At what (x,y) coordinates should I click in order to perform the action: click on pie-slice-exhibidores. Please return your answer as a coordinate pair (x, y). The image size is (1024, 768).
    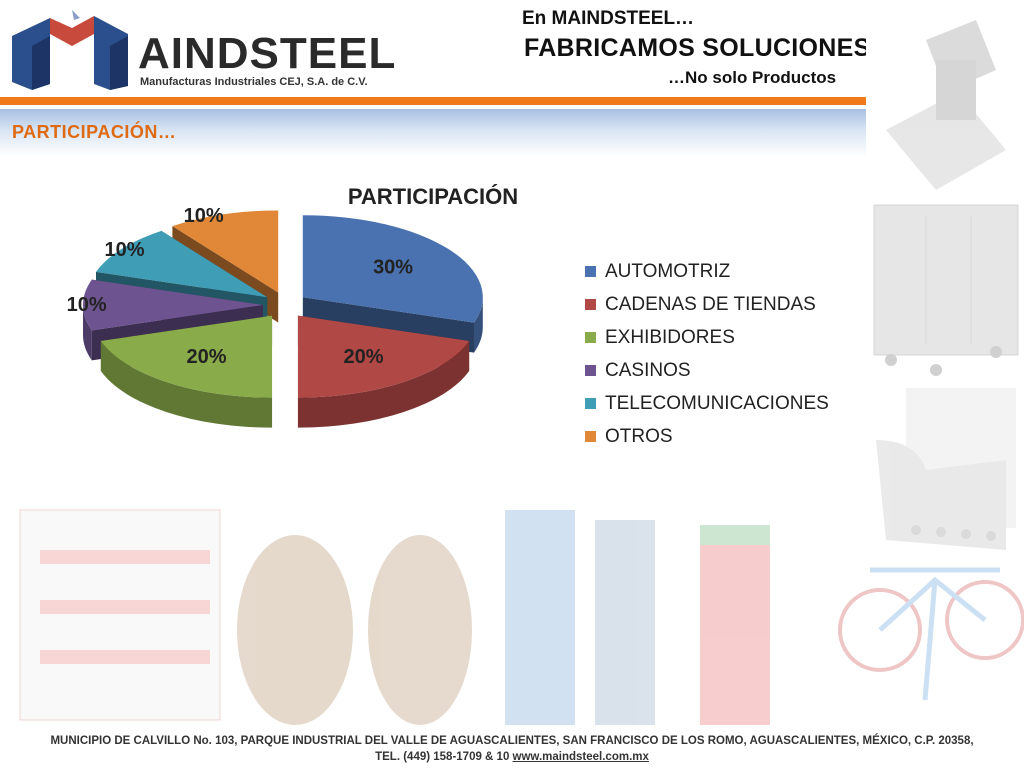
    Looking at the image, I should click on (186, 371).